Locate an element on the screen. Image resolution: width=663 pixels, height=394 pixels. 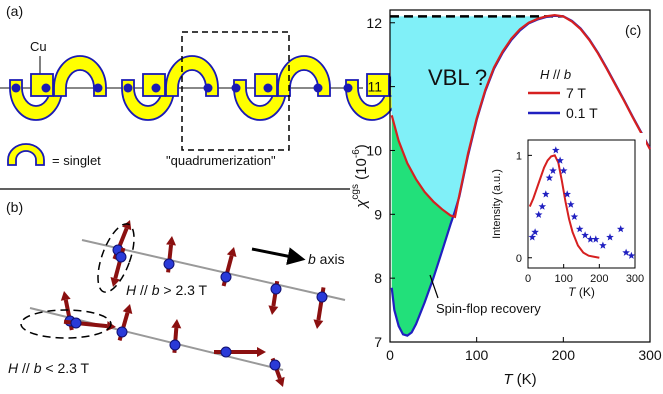
panel-label-c: (c) is located at coordinates (633, 30).